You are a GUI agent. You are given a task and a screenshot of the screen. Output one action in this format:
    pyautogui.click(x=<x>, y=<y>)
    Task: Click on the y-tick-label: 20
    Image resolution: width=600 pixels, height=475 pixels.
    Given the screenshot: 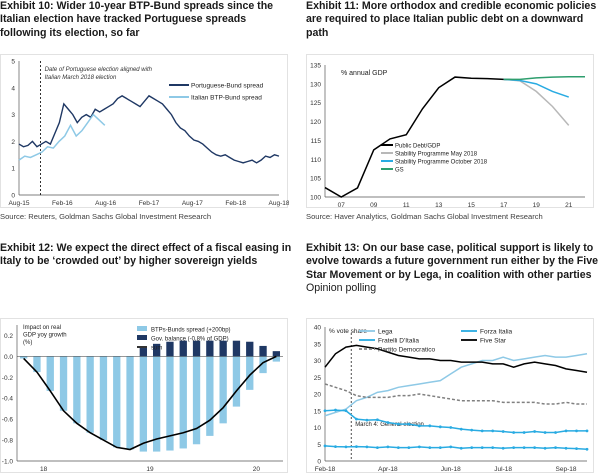 What is the action you would take?
    pyautogui.click(x=318, y=395)
    